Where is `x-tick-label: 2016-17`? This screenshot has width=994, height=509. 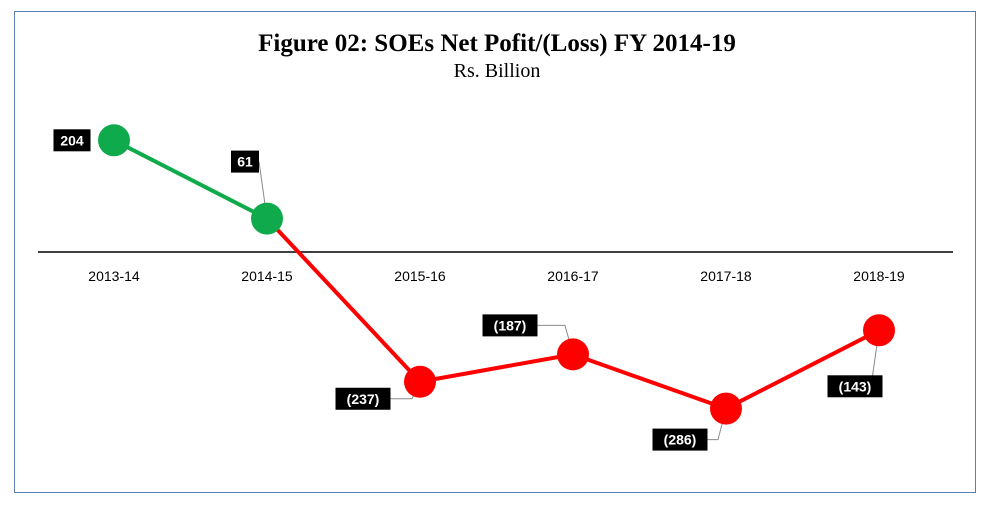
x-tick-label: 2016-17 is located at coordinates (573, 276).